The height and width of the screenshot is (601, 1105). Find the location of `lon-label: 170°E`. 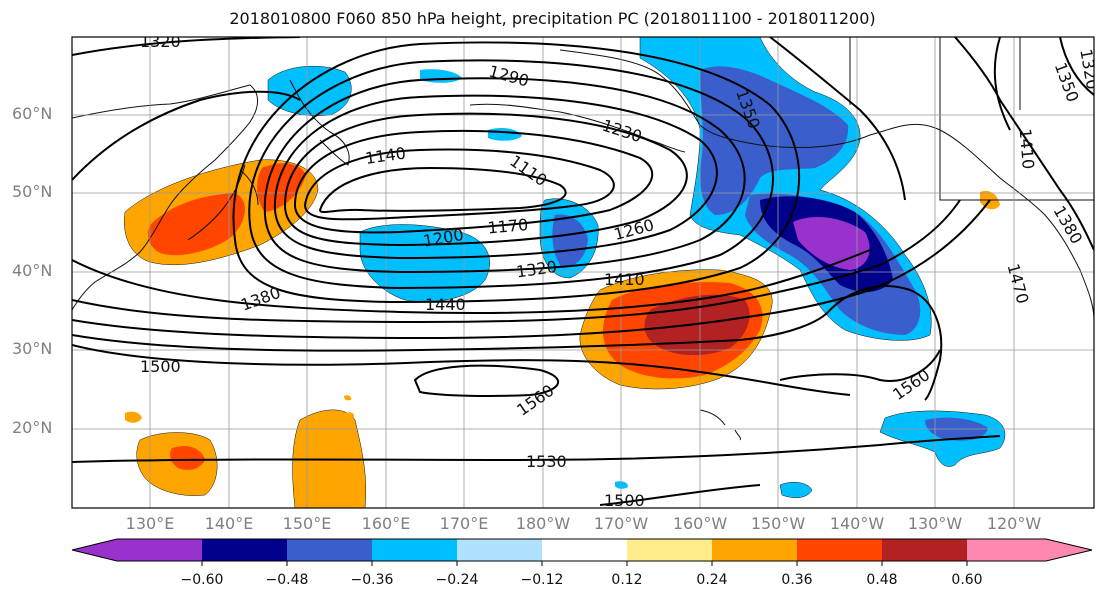

lon-label: 170°E is located at coordinates (464, 523).